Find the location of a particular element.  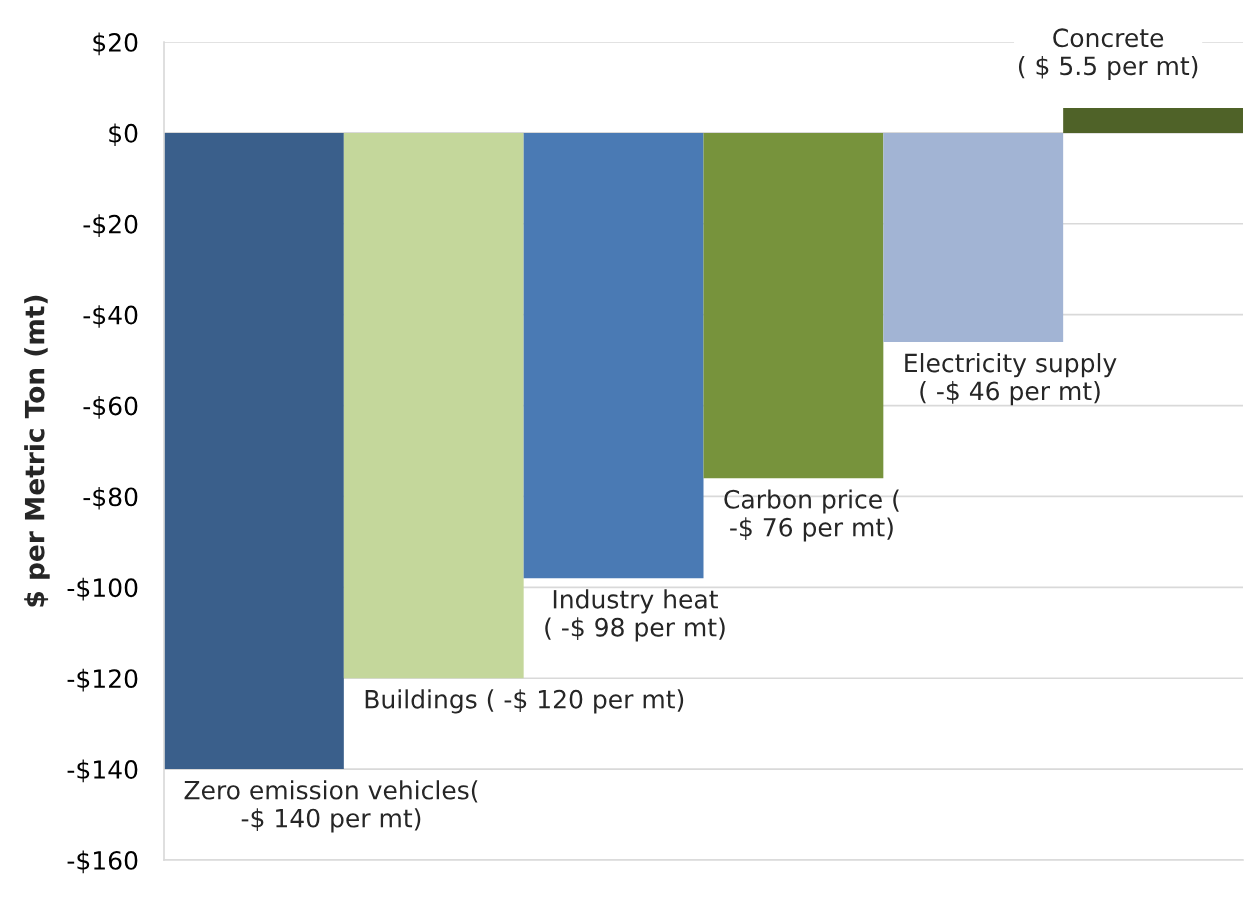

y-tick-label: -$60 is located at coordinates (110, 407).